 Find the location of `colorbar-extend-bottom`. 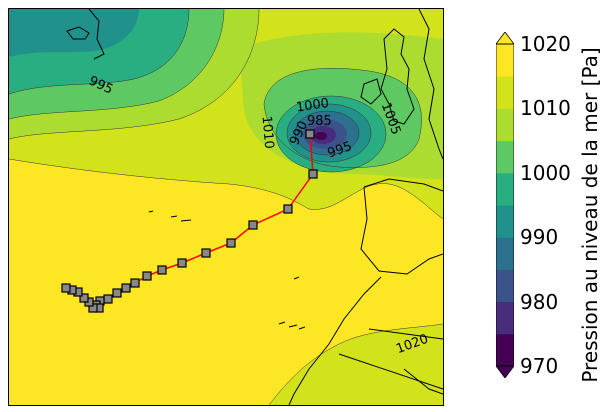

colorbar-extend-bottom is located at coordinates (505, 371).